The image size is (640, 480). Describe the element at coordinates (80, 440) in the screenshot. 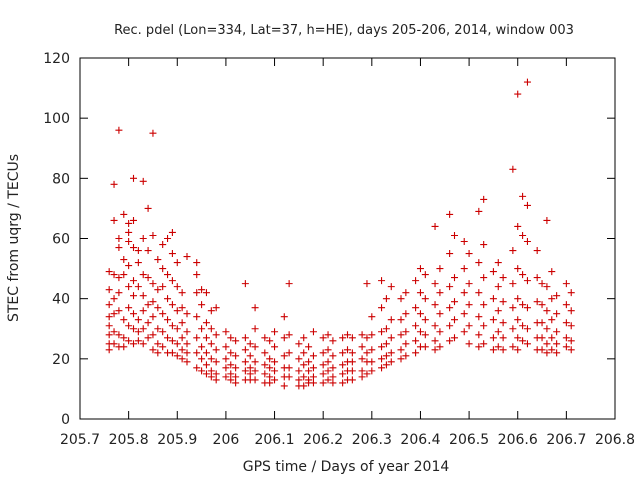

I see `x-tick-label: 205.7` at that location.